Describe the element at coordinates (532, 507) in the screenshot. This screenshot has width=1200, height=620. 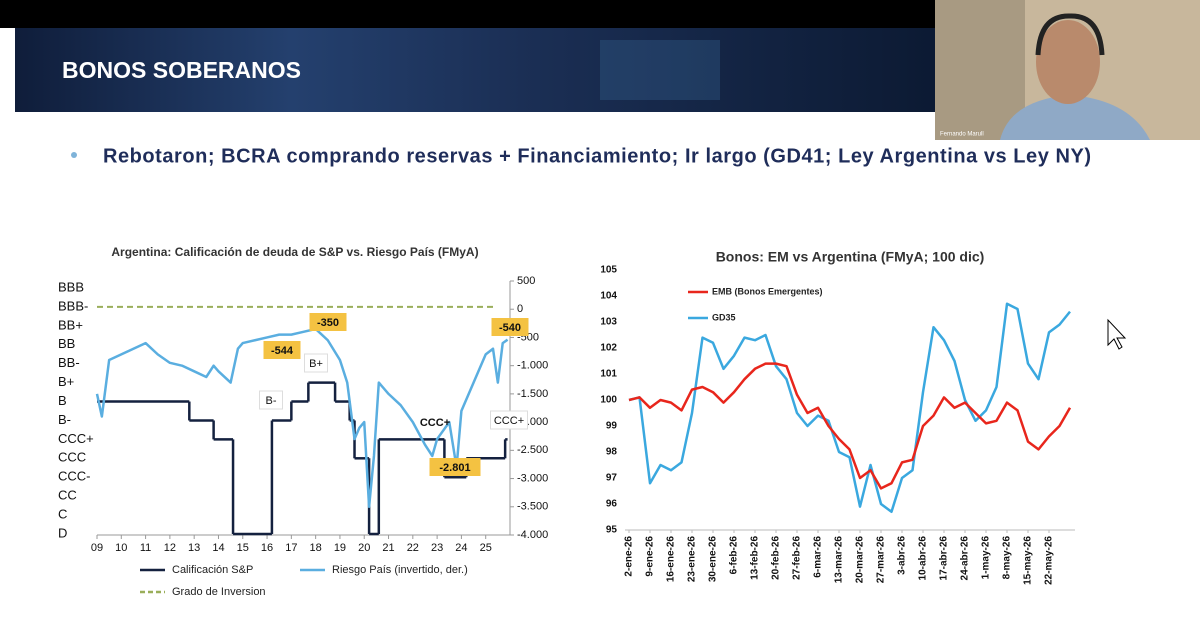
I see `y2-tick-label: -3.500` at that location.